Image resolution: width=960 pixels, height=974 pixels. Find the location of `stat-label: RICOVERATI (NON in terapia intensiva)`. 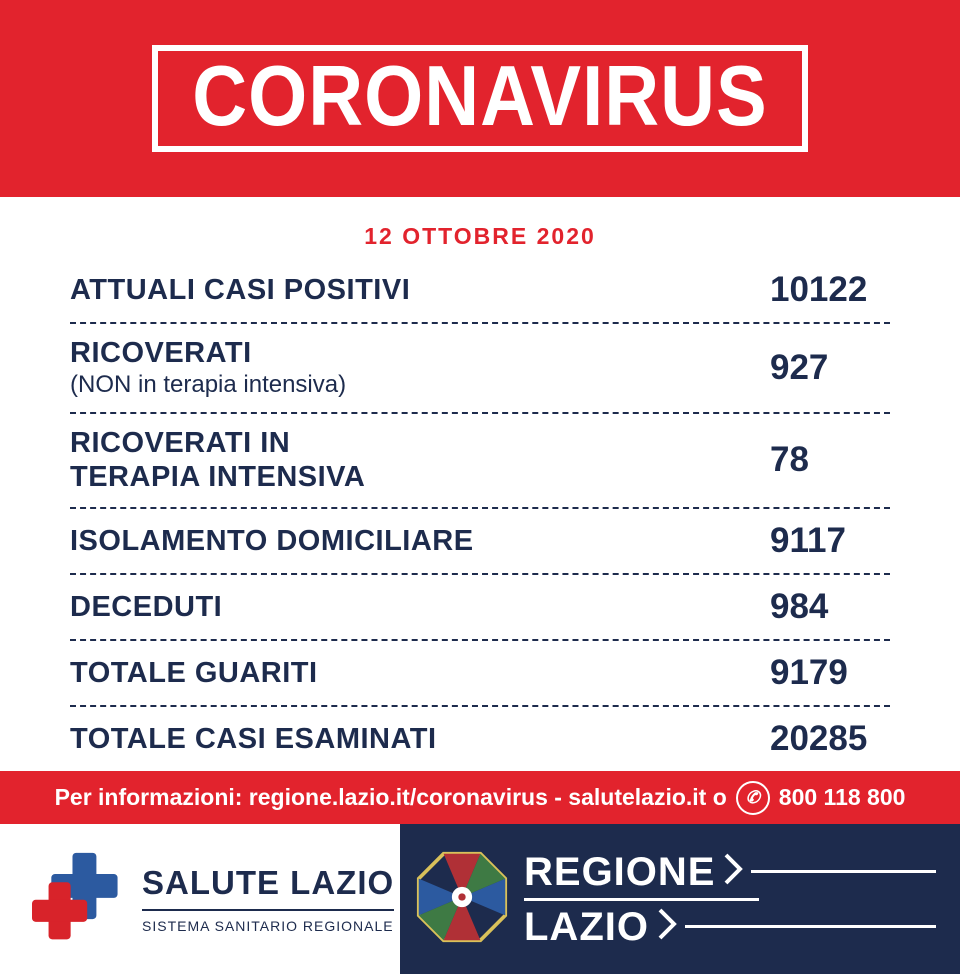

stat-label: RICOVERATI (NON in terapia intensiva) is located at coordinates (420, 368).